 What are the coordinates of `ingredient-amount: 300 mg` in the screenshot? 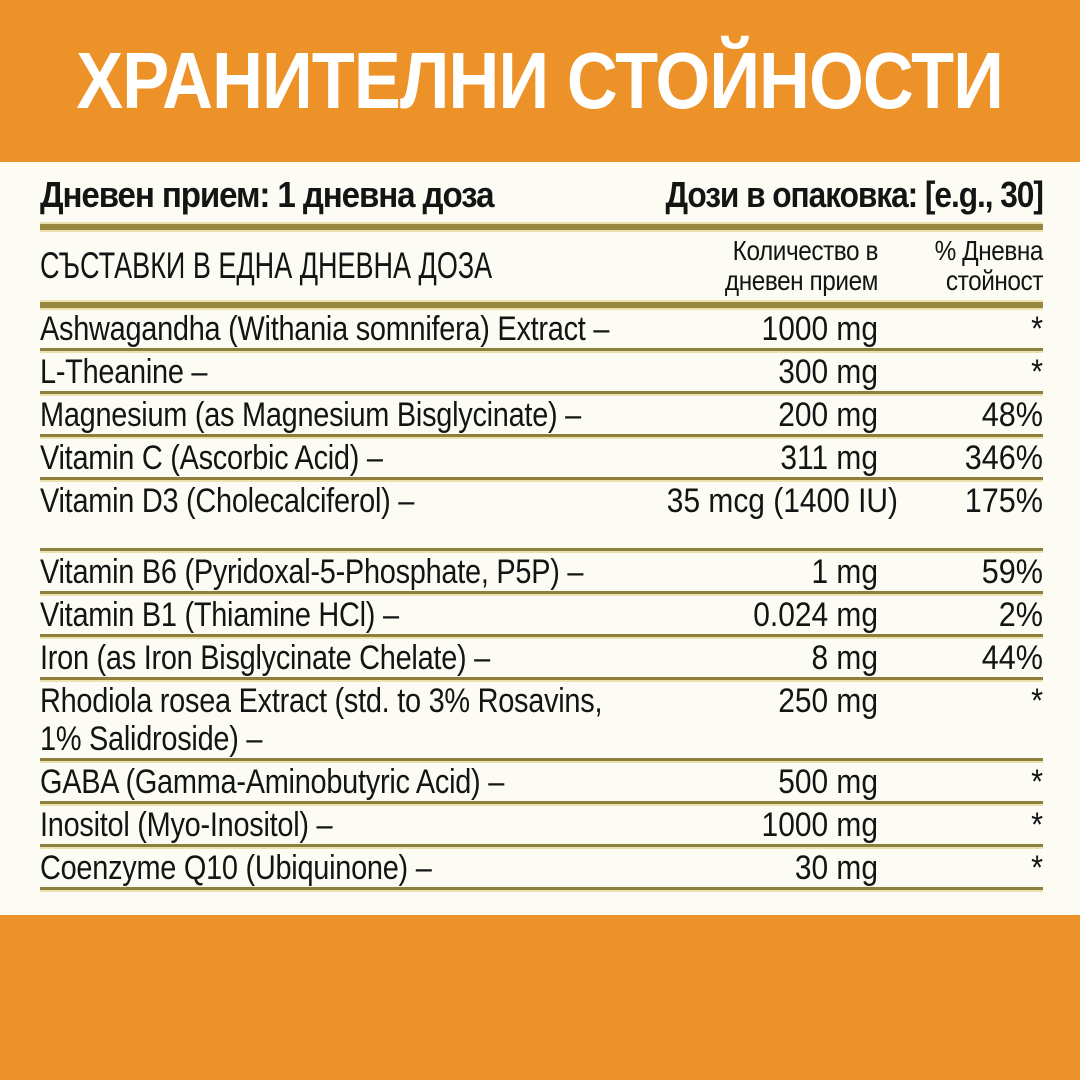 It's located at (828, 372).